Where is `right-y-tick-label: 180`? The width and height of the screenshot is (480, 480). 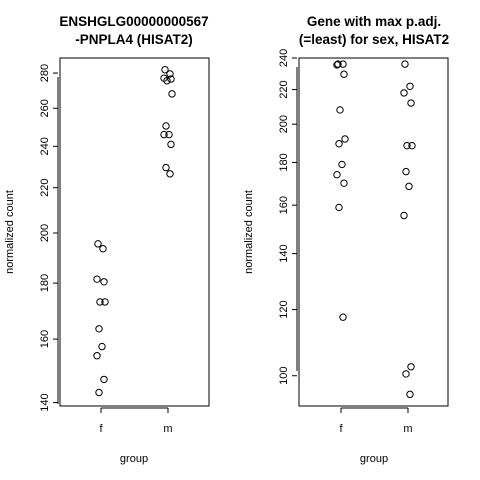
right-y-tick-label: 180 is located at coordinates (284, 162).